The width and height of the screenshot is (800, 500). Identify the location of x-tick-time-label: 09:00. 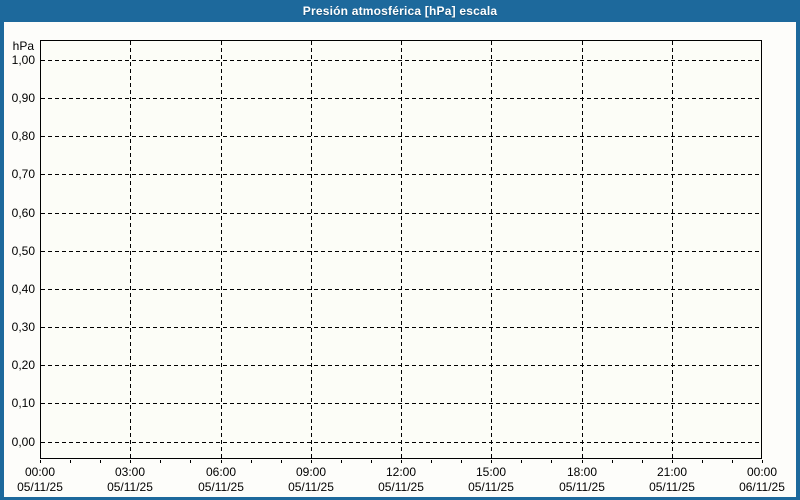
(311, 472).